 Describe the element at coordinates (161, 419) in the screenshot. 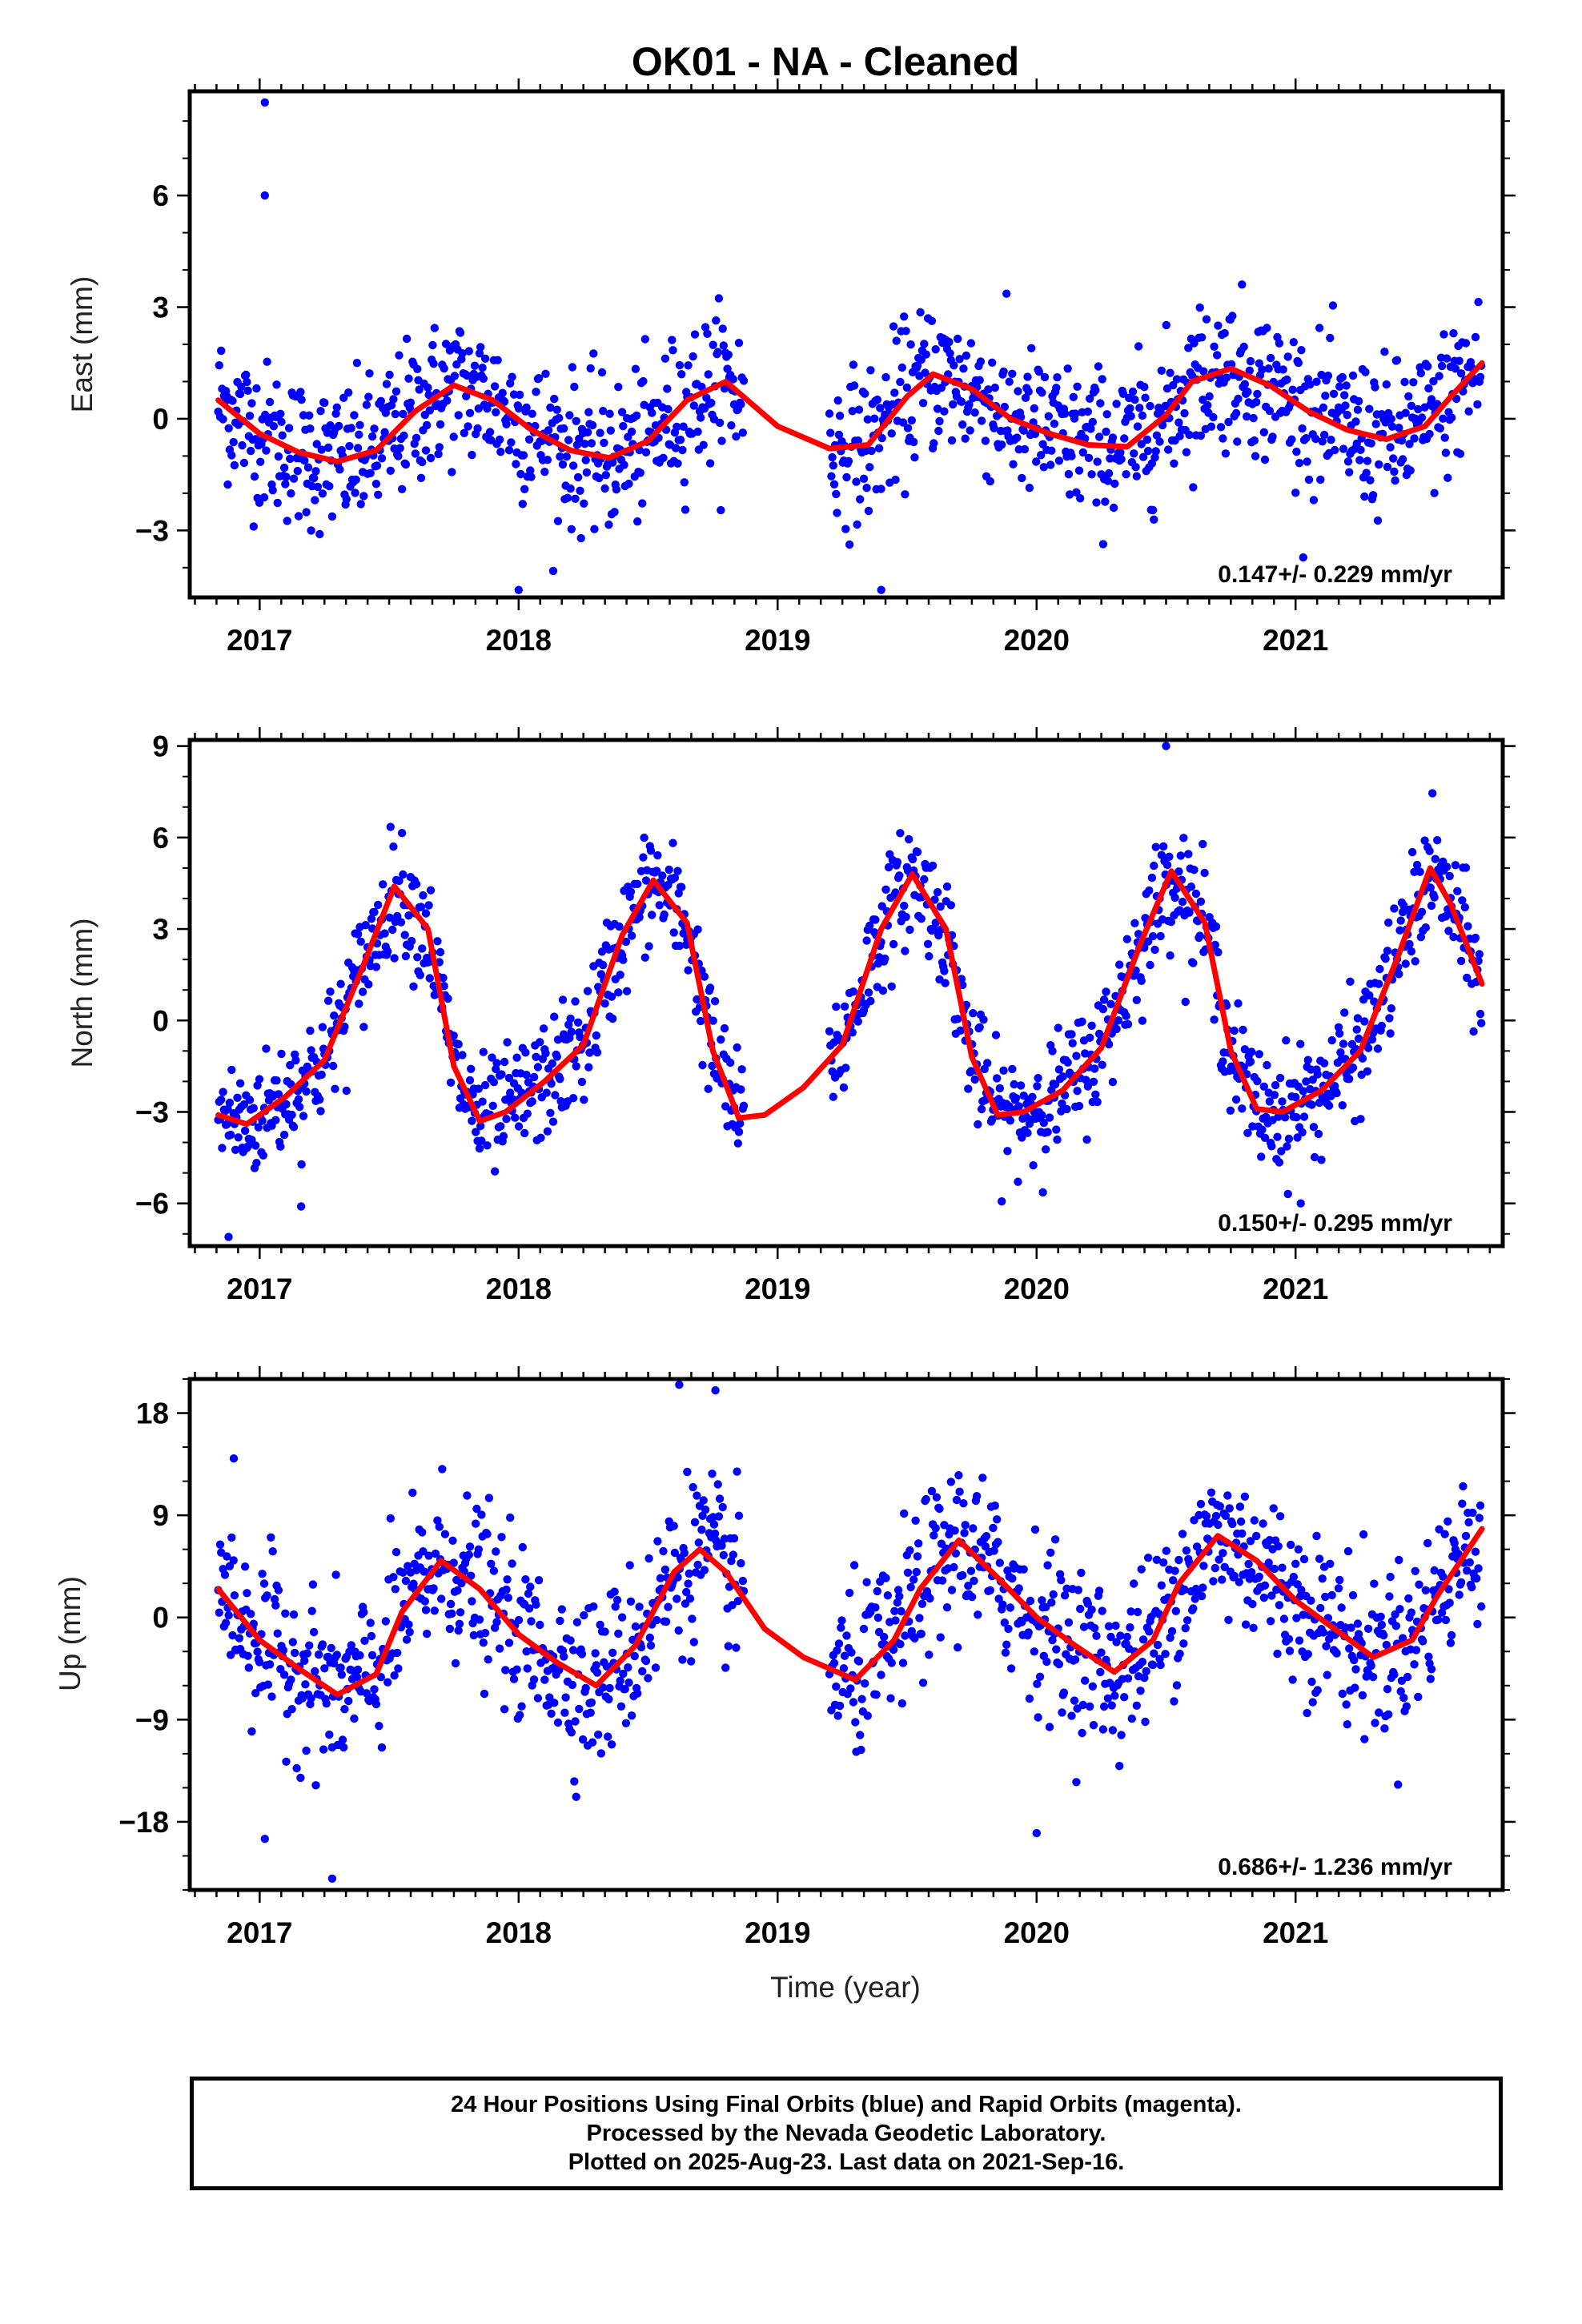

I see `y-tick-label: 0` at that location.